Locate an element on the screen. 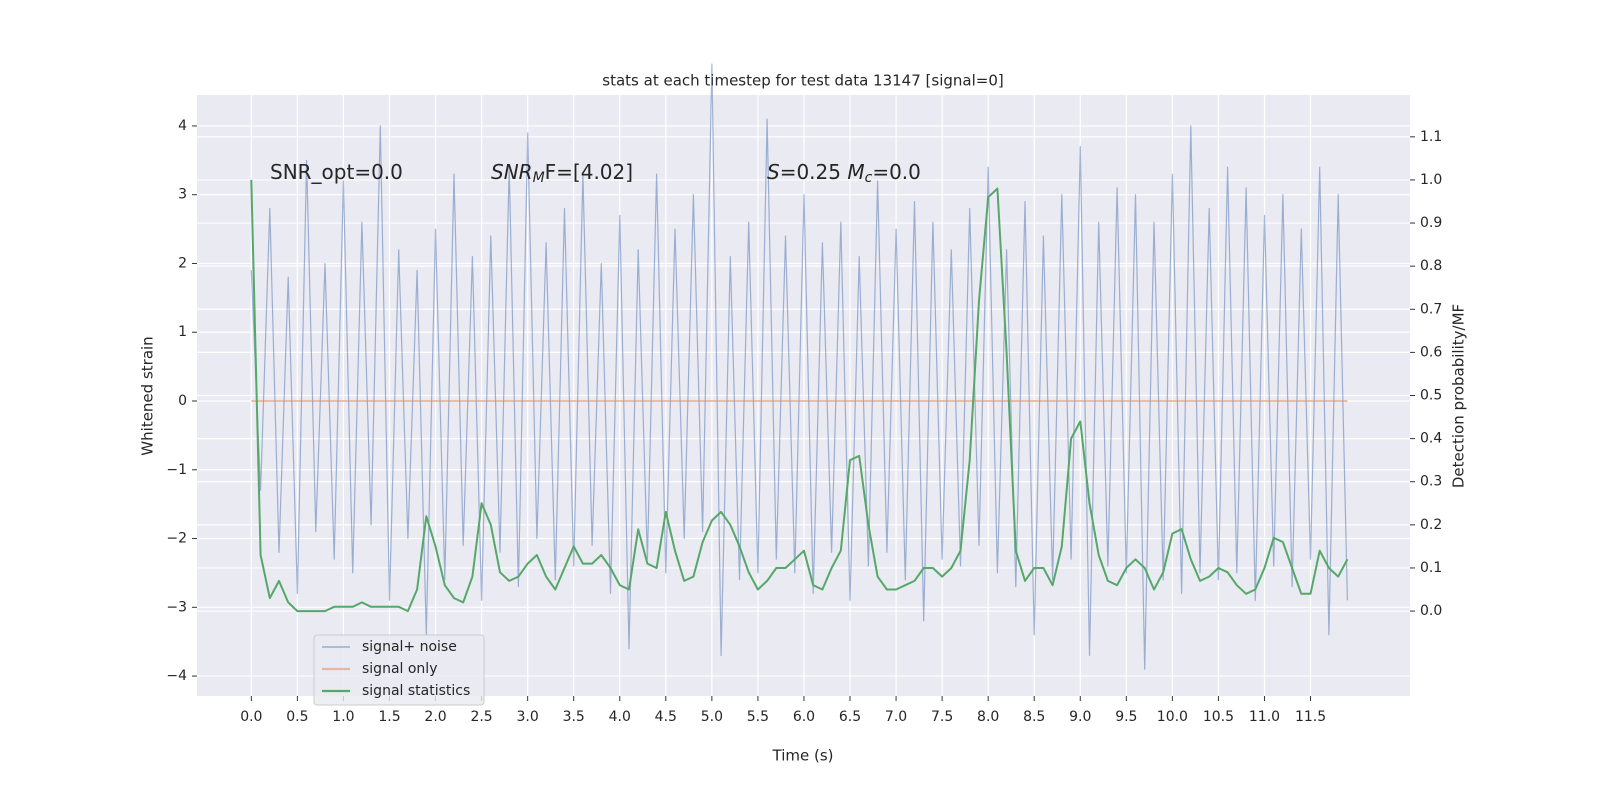 The image size is (1600, 804). y2-tick-label: 0.0 is located at coordinates (1431, 611).